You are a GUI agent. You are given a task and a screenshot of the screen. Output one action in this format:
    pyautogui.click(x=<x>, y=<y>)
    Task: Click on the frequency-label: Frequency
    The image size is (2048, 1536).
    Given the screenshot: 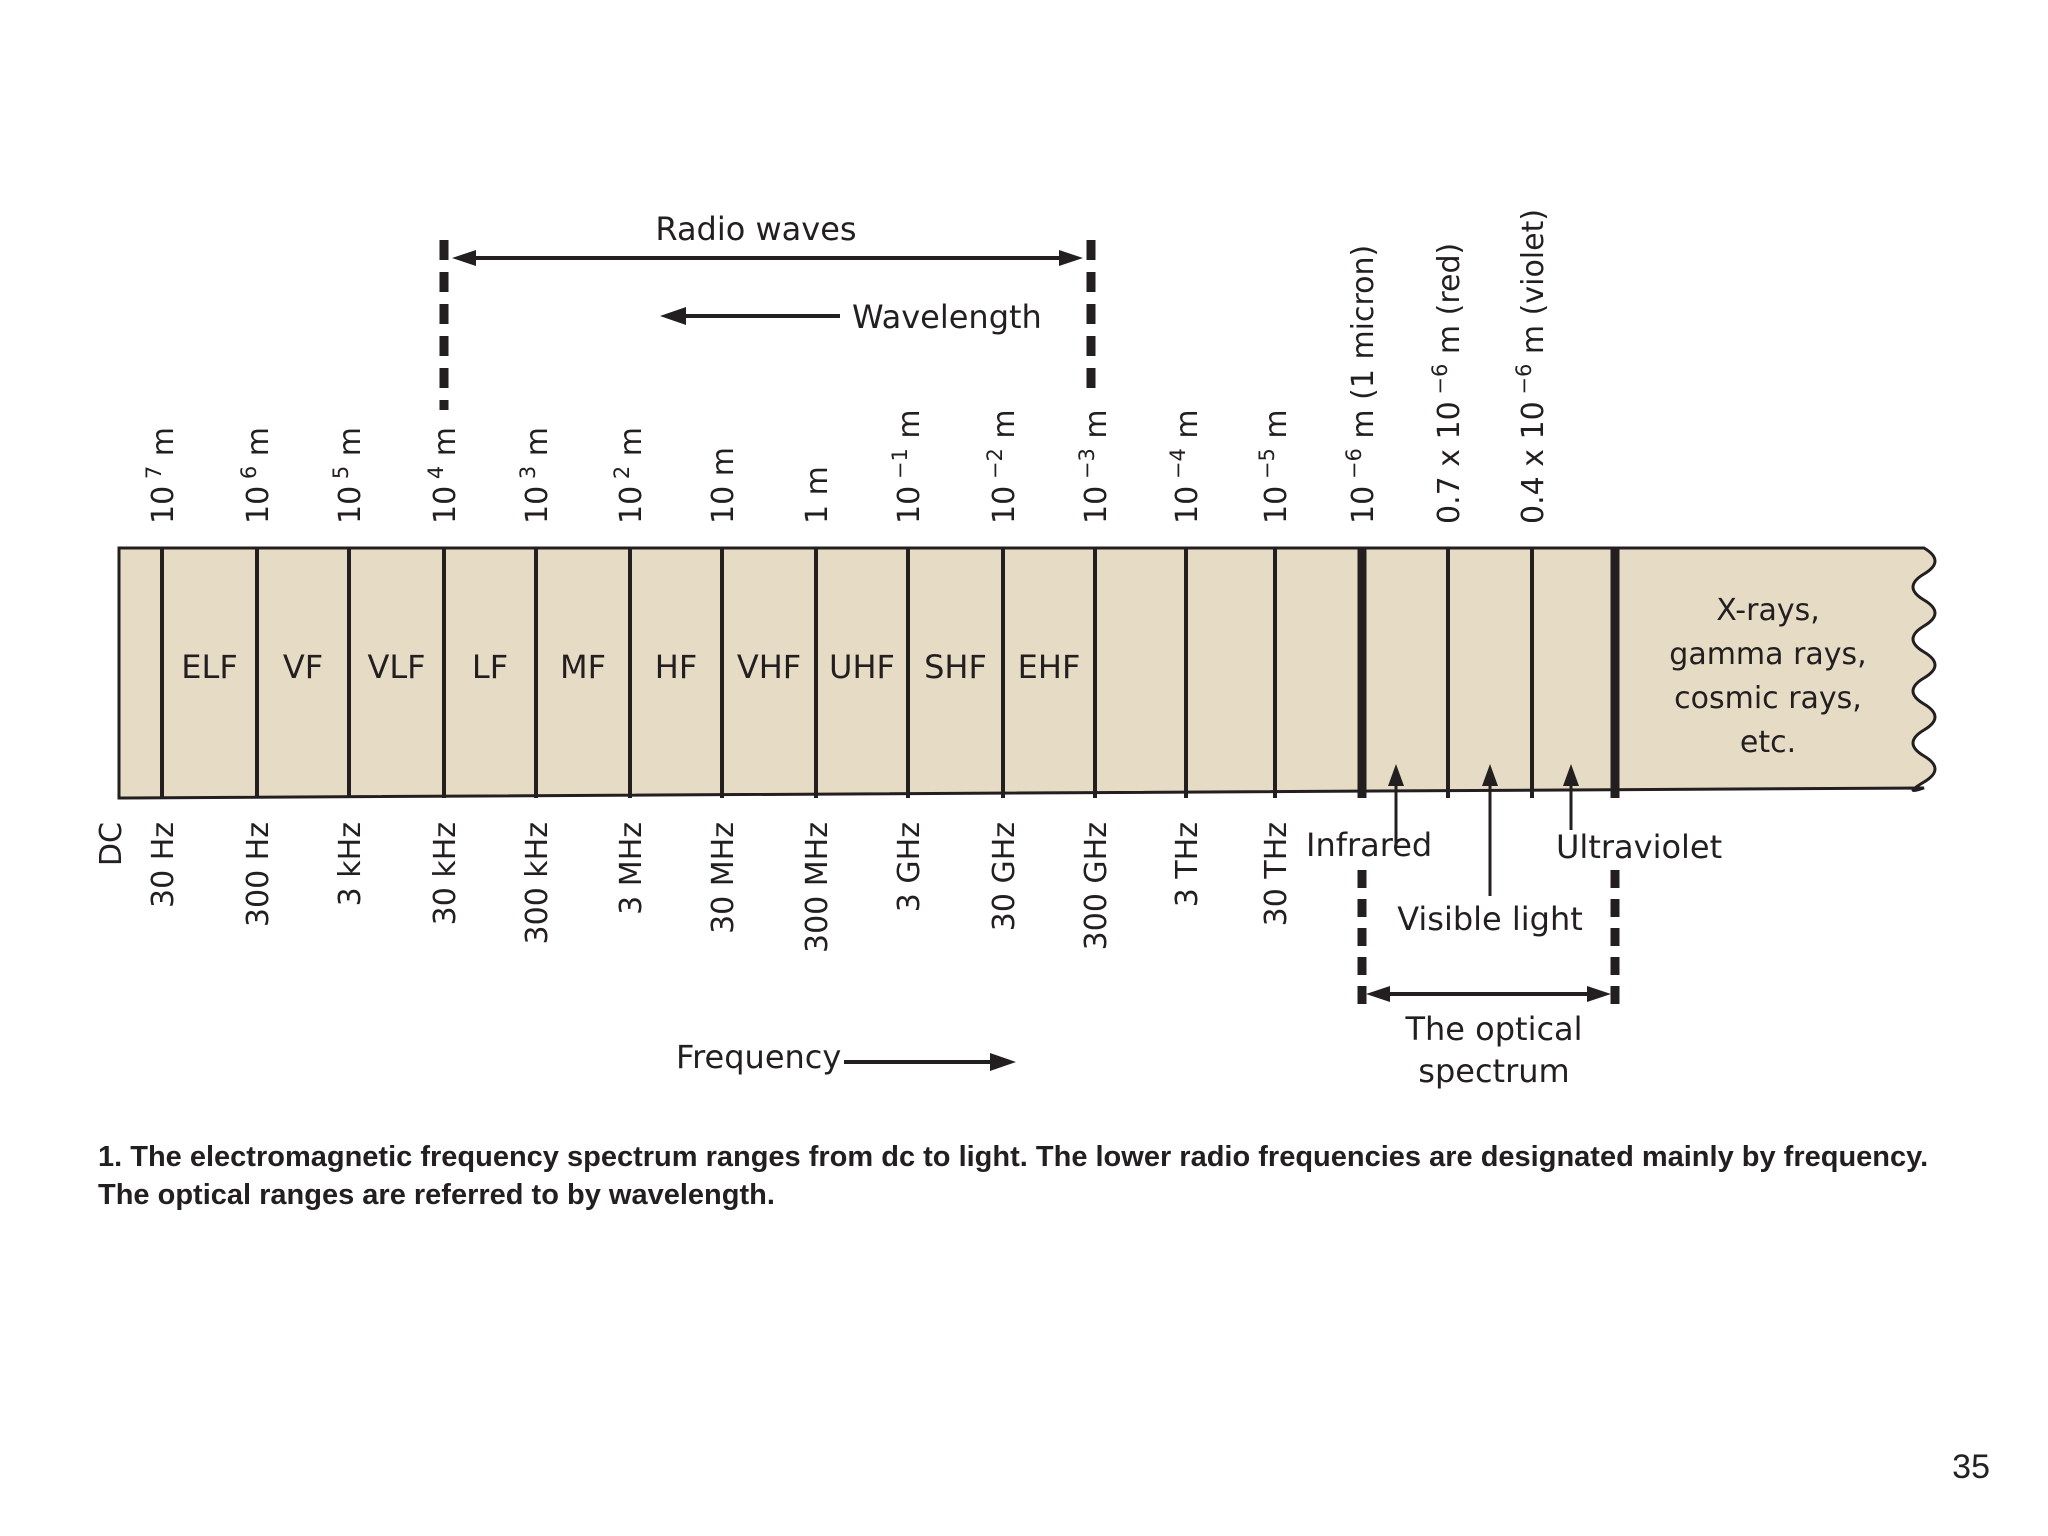 What is the action you would take?
    pyautogui.click(x=758, y=1057)
    